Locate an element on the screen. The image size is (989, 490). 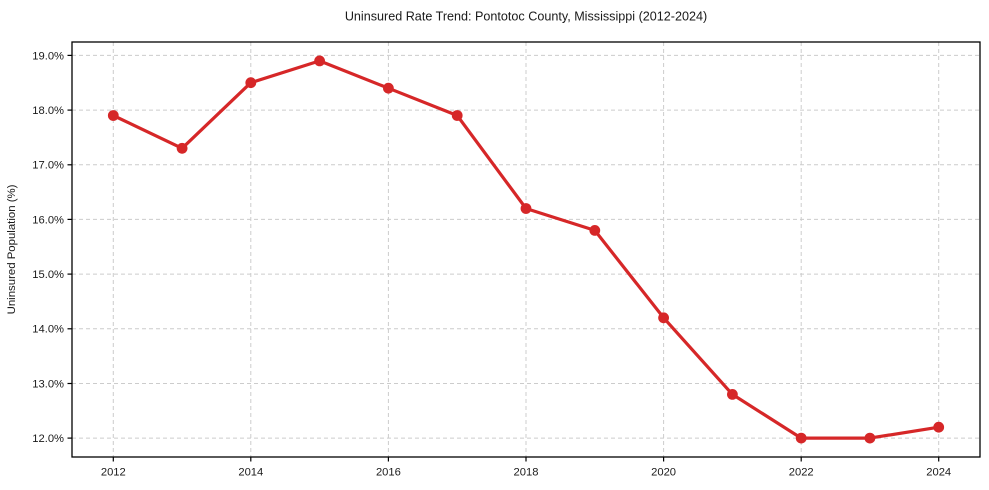
y-tick-label: 19.0% is located at coordinates (48, 56).